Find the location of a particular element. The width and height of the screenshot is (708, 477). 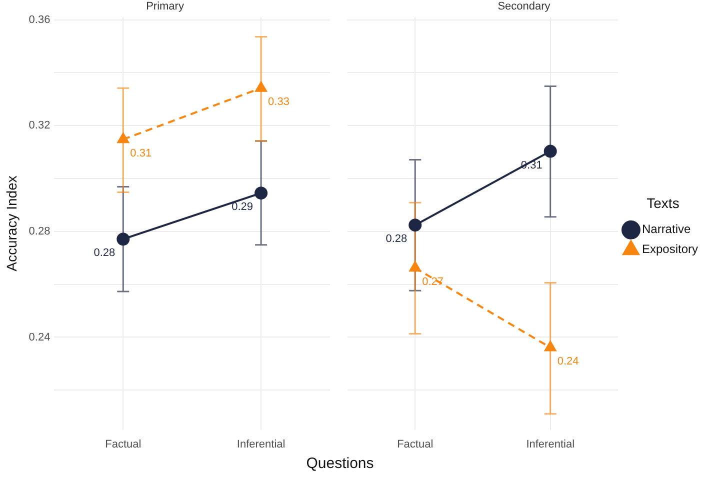

data-label: 0.33 is located at coordinates (279, 102).